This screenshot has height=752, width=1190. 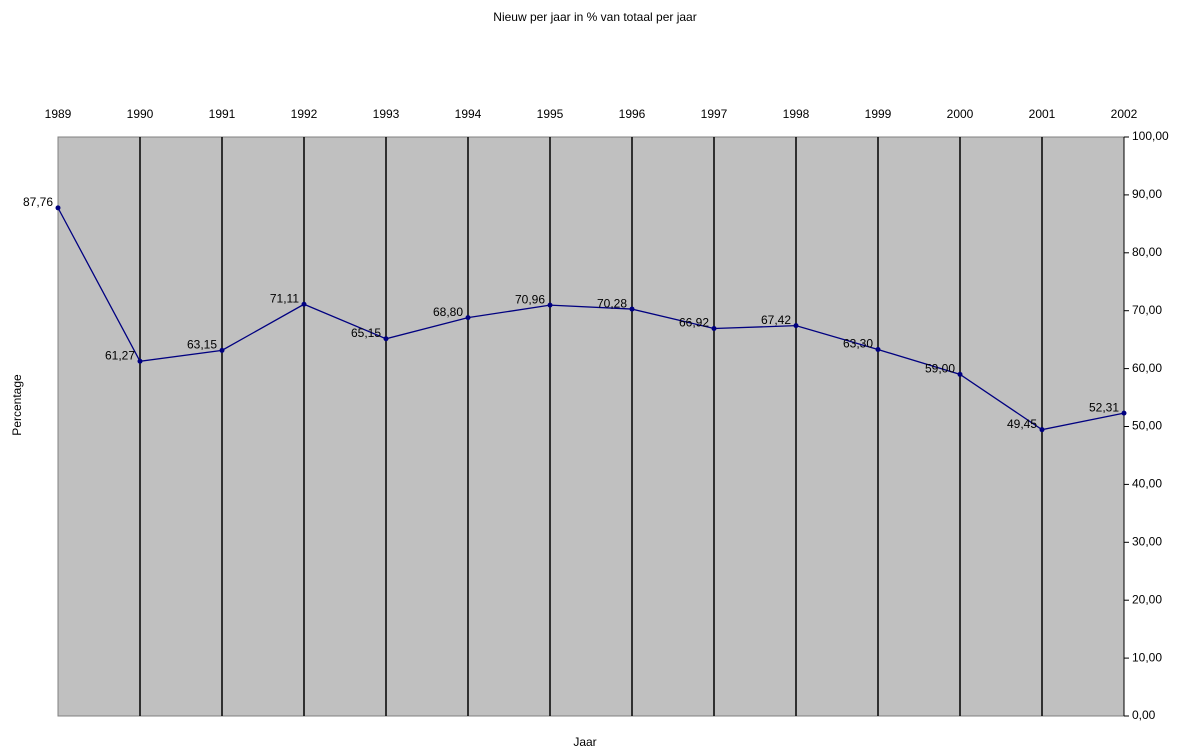 What do you see at coordinates (858, 344) in the screenshot?
I see `data-label: 63,30` at bounding box center [858, 344].